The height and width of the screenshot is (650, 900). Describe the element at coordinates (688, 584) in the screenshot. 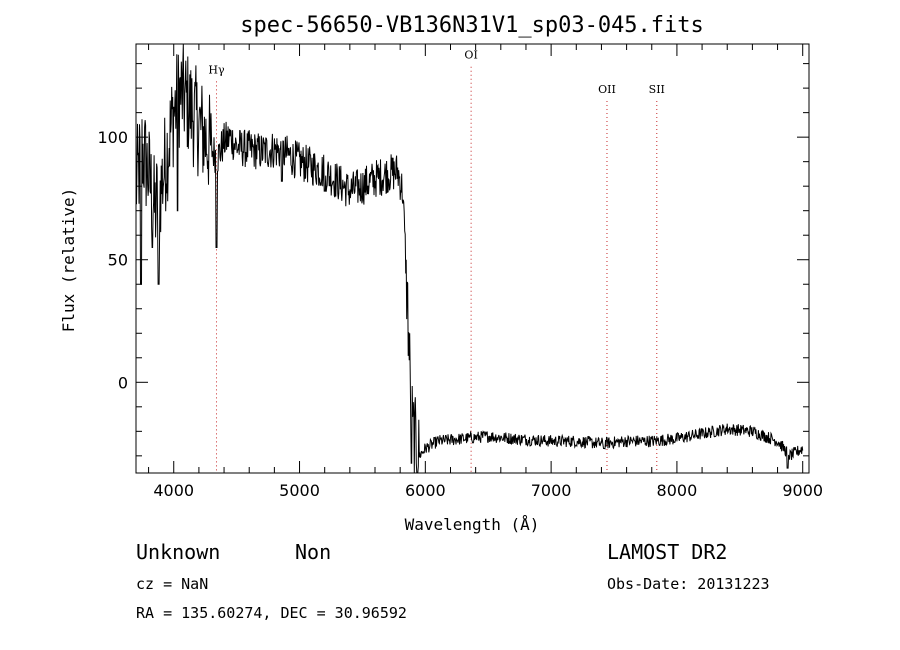

I see `obs-date-label: Obs-Date: 20131223` at that location.